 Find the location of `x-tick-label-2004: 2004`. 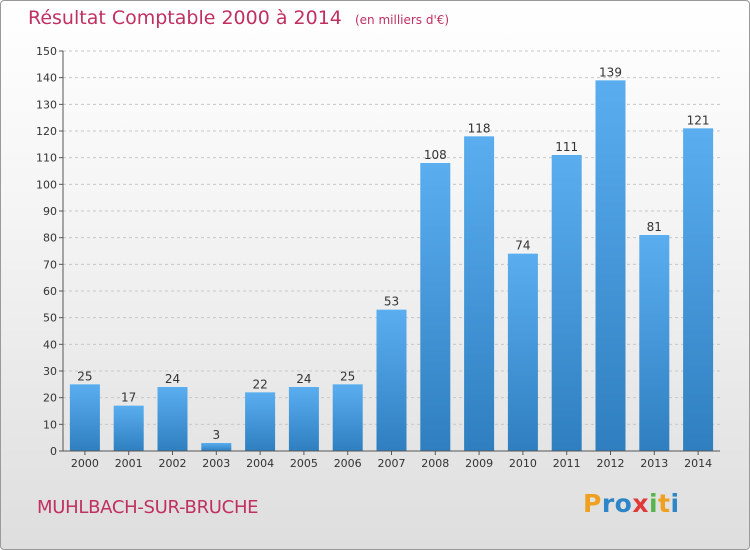

x-tick-label-2004: 2004 is located at coordinates (260, 463).